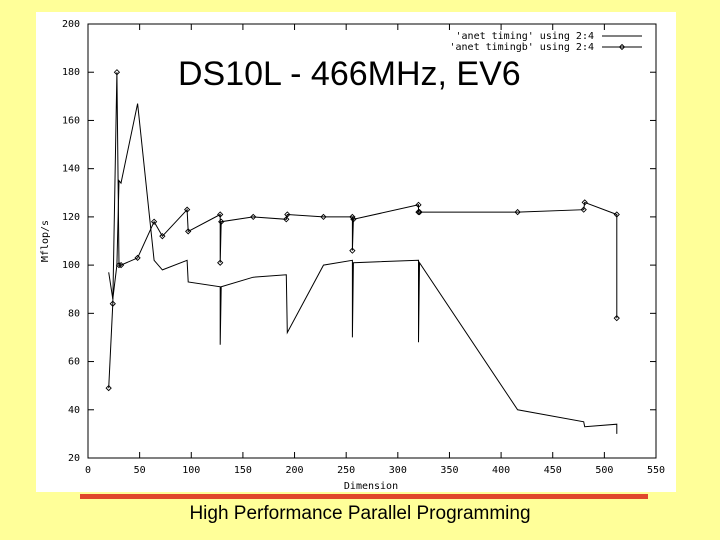  Describe the element at coordinates (553, 470) in the screenshot. I see `x-tick-label: 450` at that location.